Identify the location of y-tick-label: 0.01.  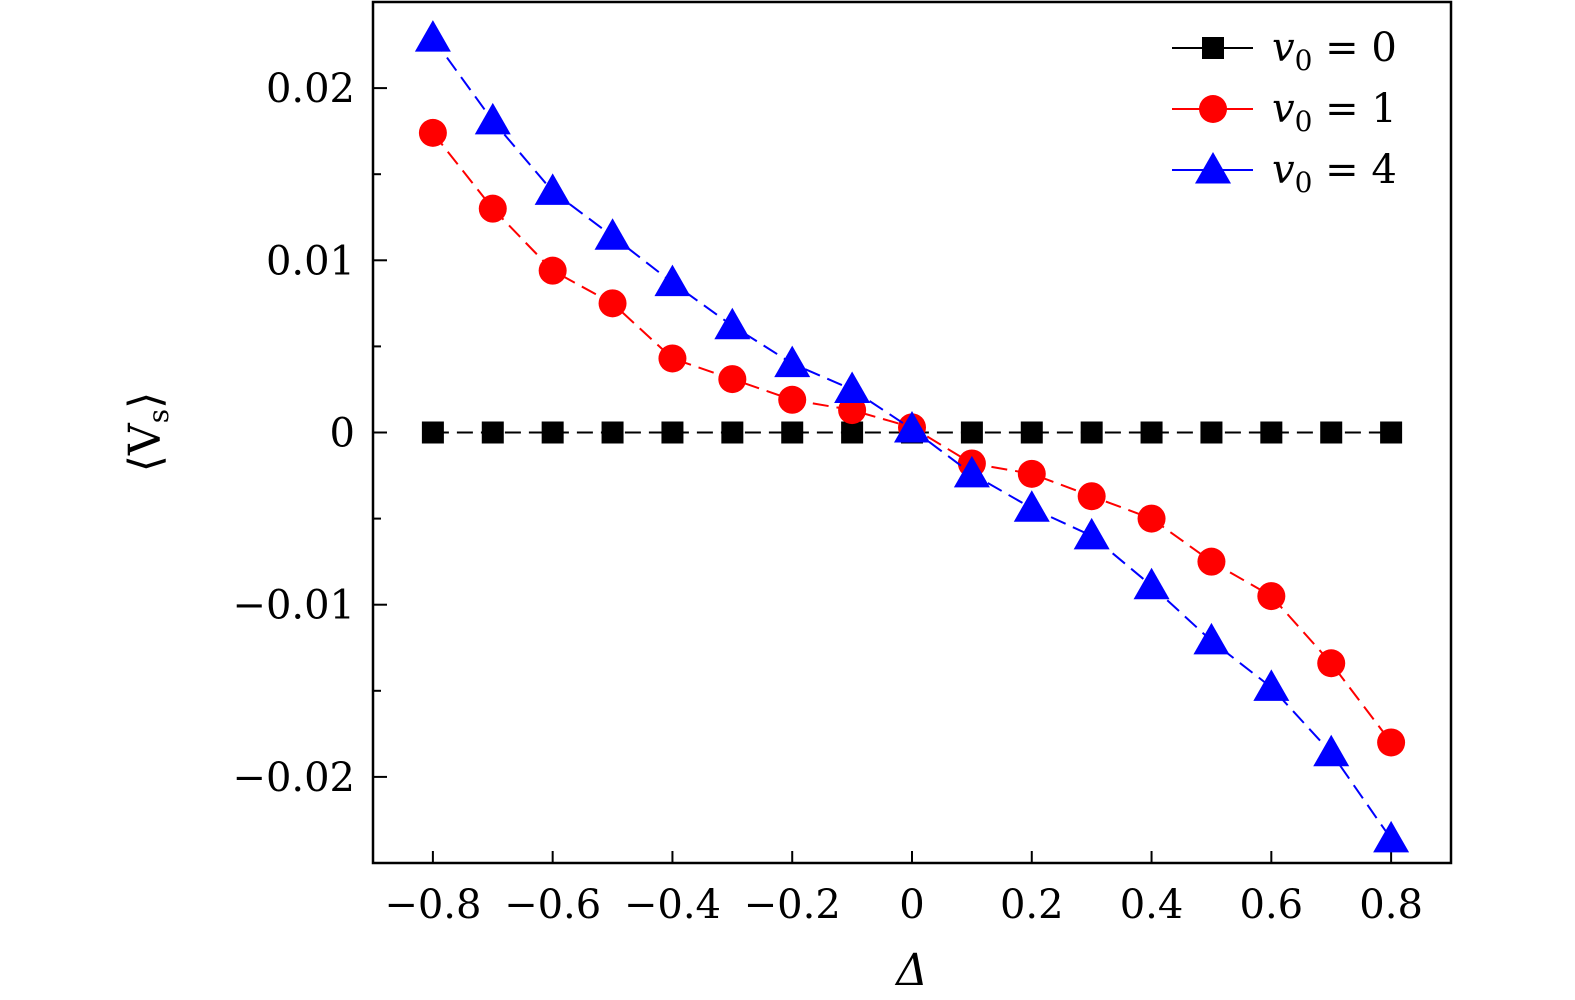
(310, 261).